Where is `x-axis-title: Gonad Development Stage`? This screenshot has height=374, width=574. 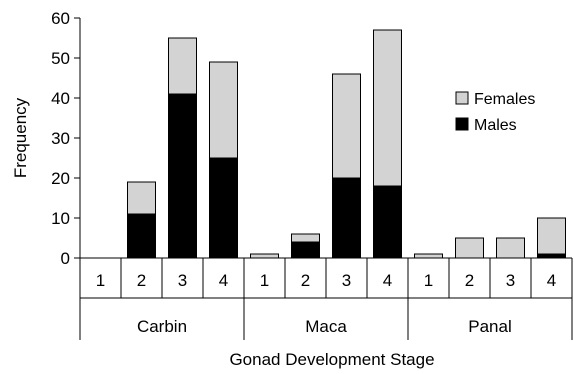 x-axis-title: Gonad Development Stage is located at coordinates (331, 359).